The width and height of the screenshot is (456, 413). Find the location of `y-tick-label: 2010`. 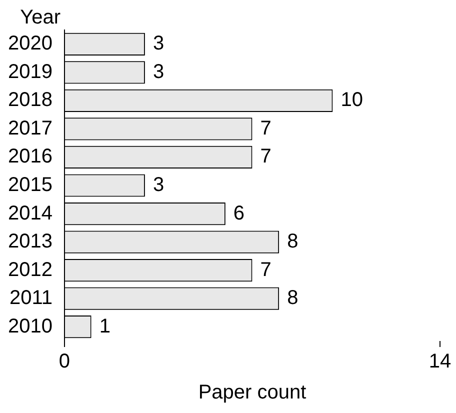

y-tick-label: 2010 is located at coordinates (30, 326).